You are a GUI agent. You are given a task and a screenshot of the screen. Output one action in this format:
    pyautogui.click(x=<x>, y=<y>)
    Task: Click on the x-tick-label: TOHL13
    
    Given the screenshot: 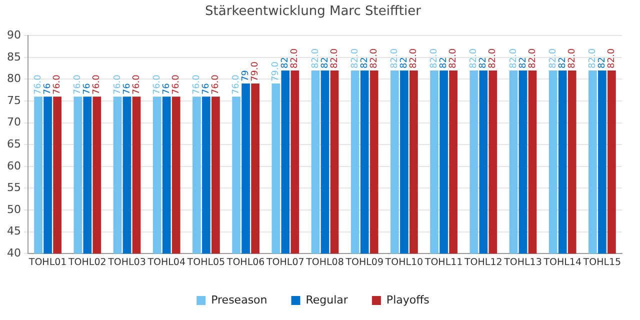 What is the action you would take?
    pyautogui.click(x=522, y=262)
    